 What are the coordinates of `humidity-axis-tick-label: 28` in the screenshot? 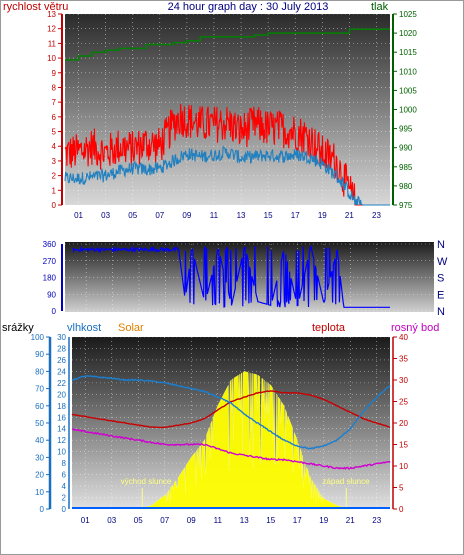 It's located at (61, 348).